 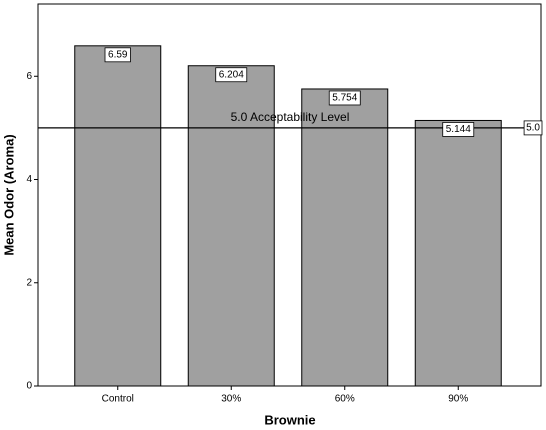 What do you see at coordinates (118, 399) in the screenshot?
I see `x-tick-label: Control` at bounding box center [118, 399].